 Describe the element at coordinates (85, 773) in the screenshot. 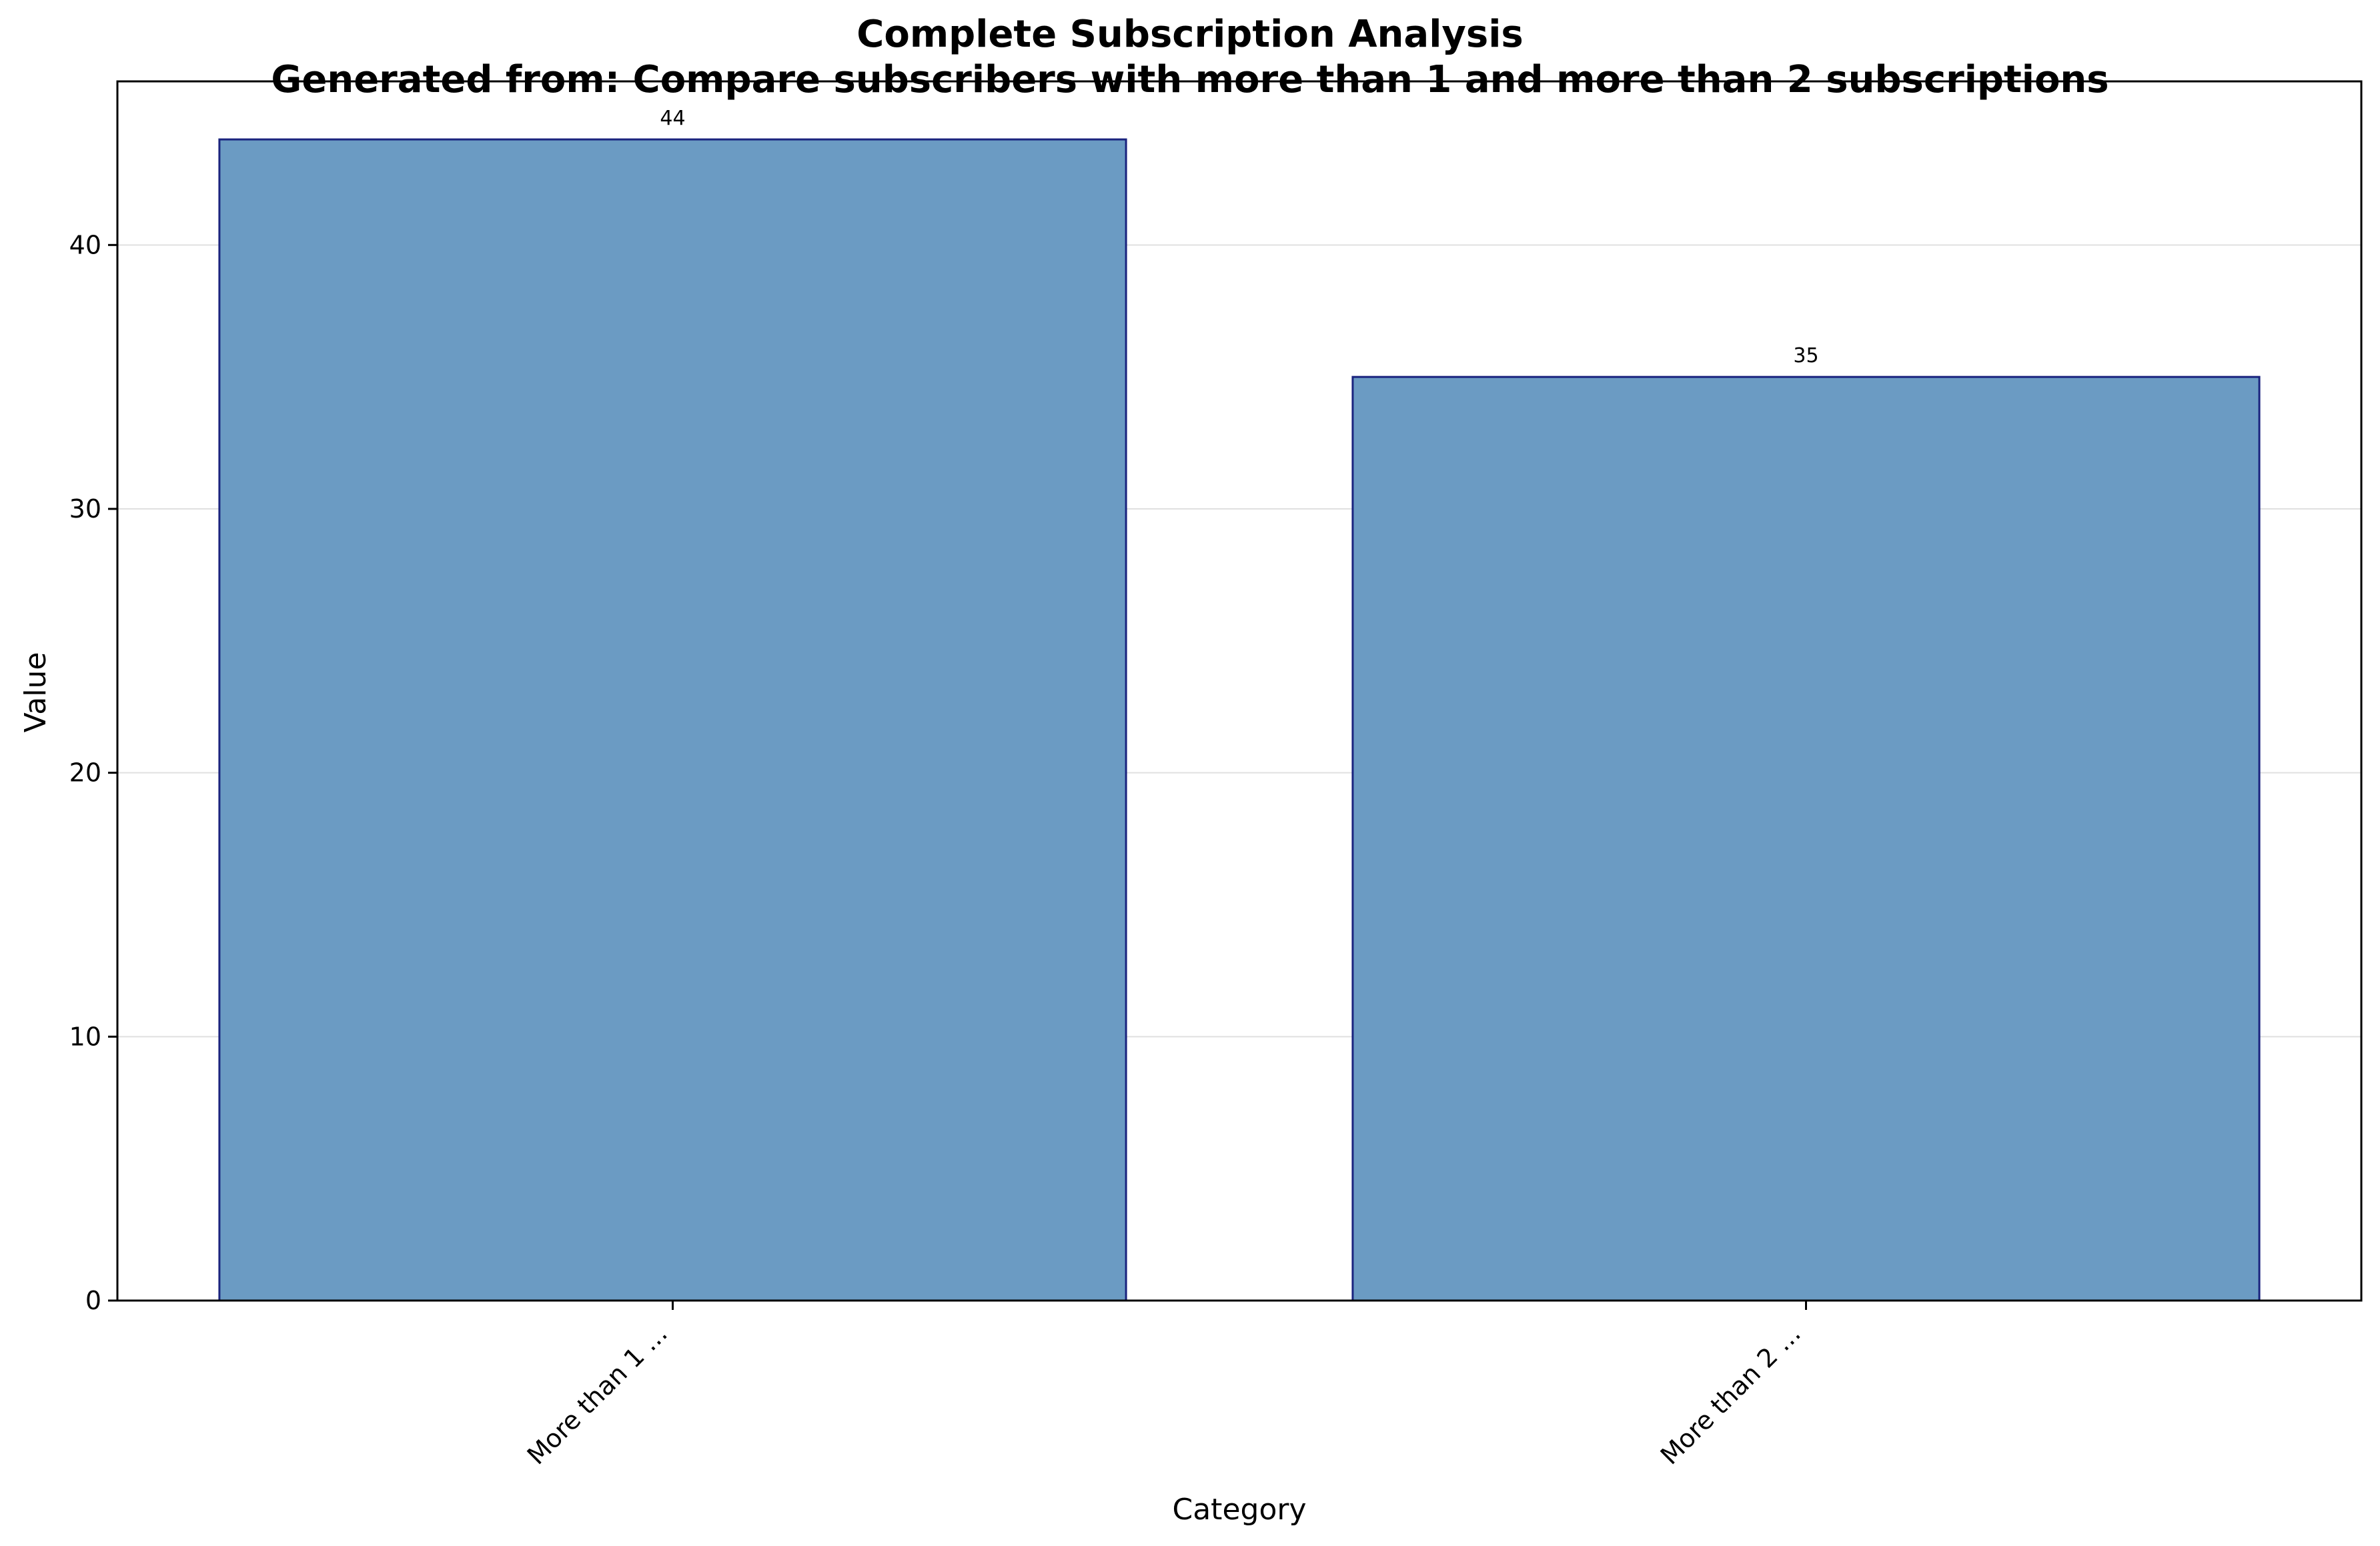

I see `y-tick-label: 20` at that location.